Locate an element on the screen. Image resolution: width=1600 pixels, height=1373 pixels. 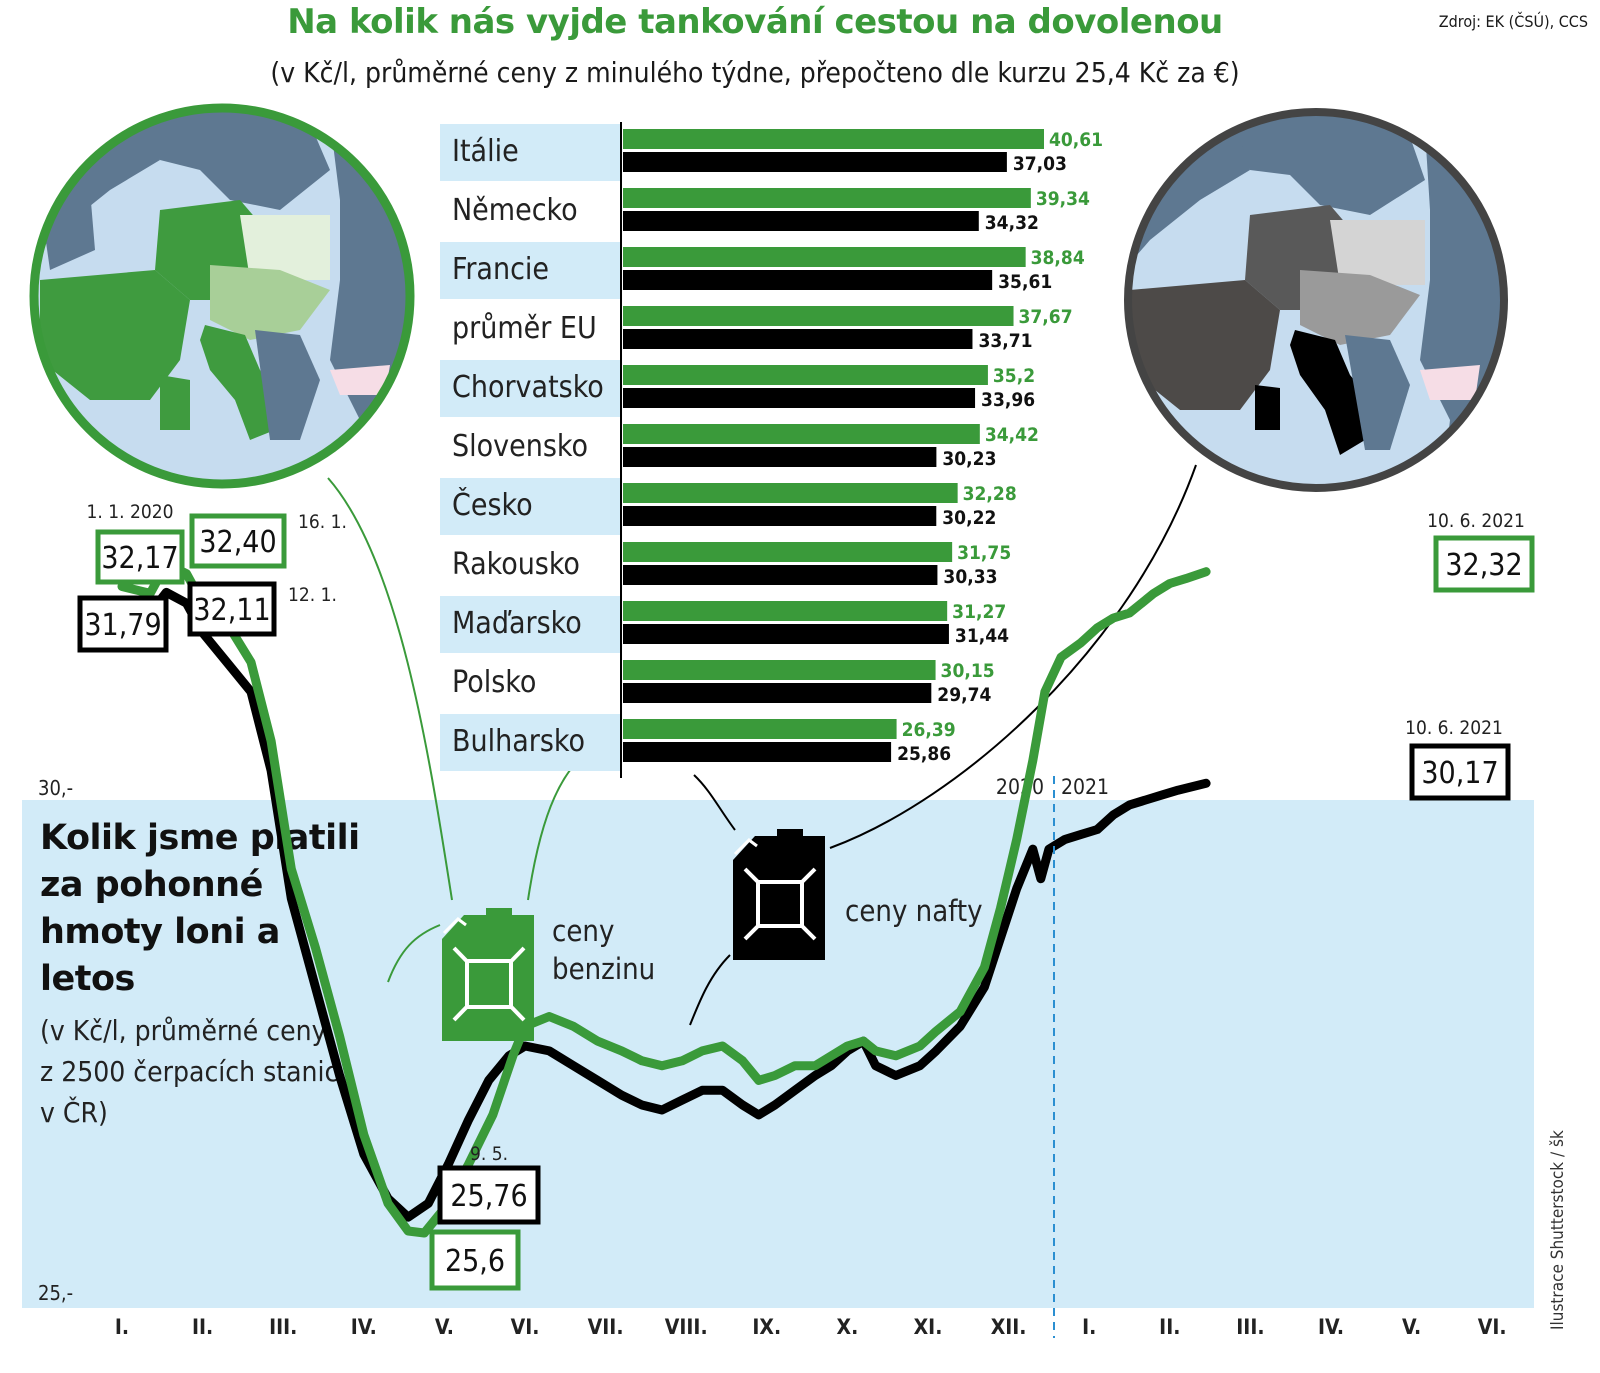
bar-petrol-value: 37,67 is located at coordinates (1046, 317).